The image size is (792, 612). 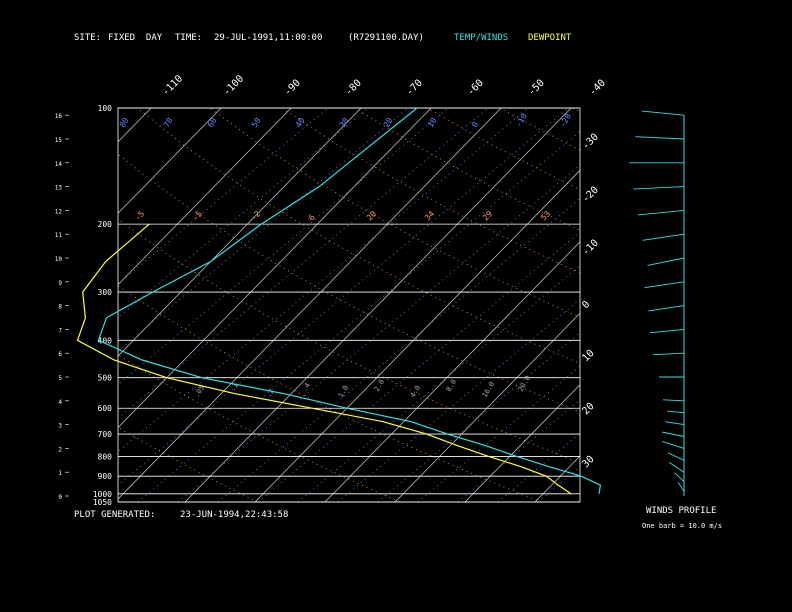 I want to click on mixing-ratio-label: .1, so click(x=234, y=387).